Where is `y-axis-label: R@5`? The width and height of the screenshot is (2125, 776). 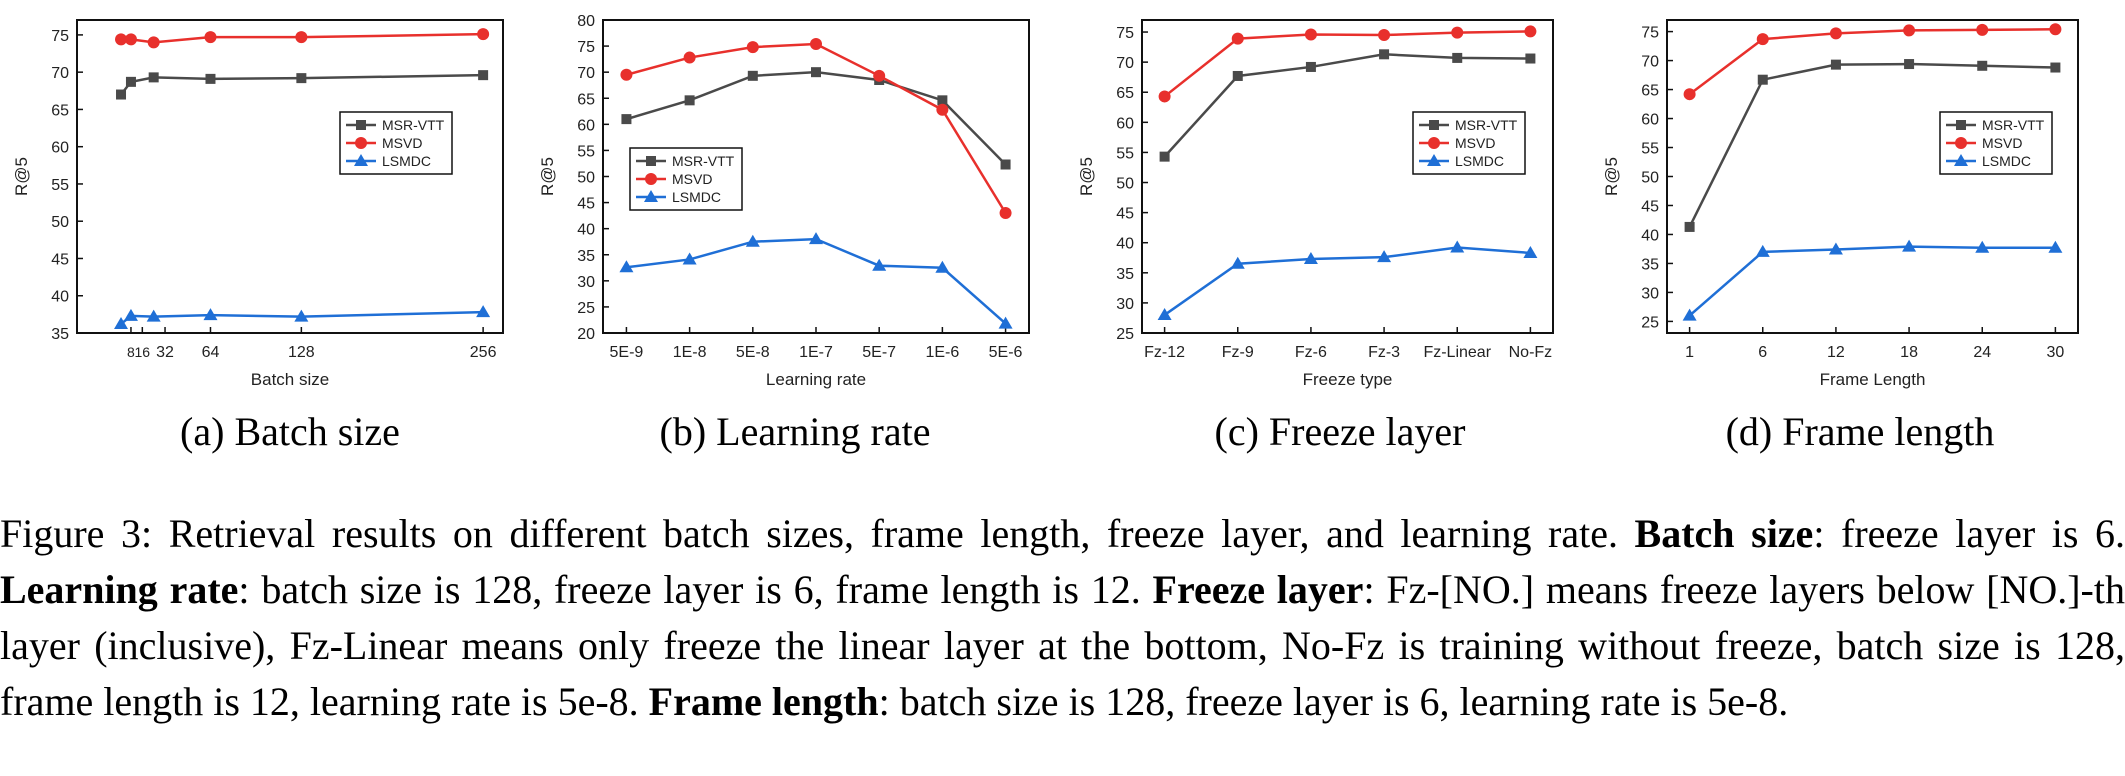 y-axis-label: R@5 is located at coordinates (1611, 176).